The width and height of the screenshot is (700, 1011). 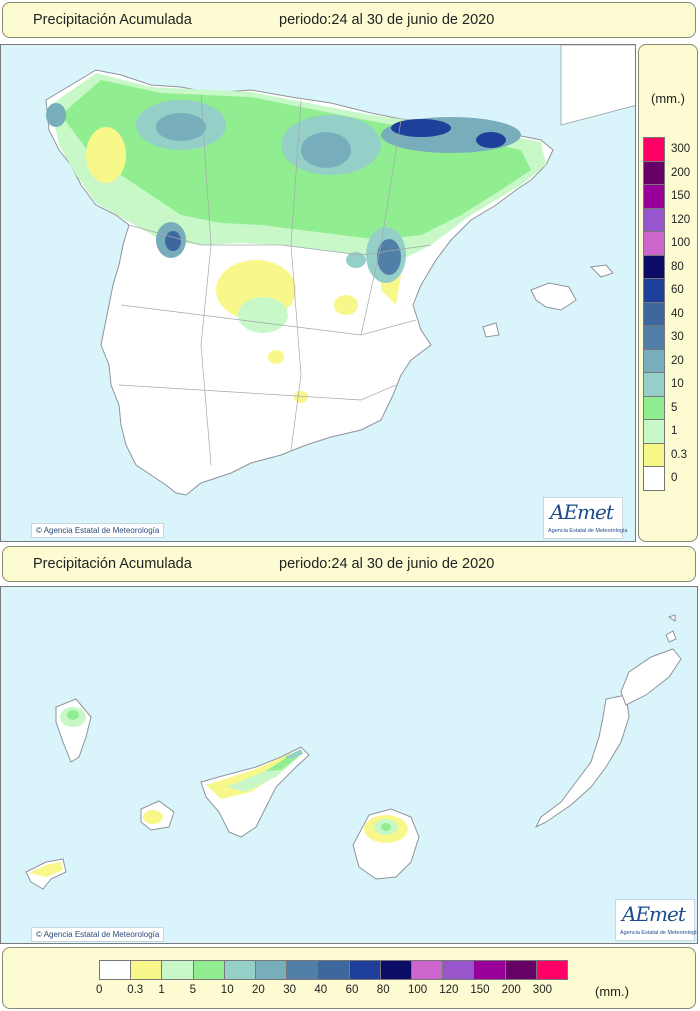 What do you see at coordinates (651, 677) in the screenshot?
I see `island-lanzarote` at bounding box center [651, 677].